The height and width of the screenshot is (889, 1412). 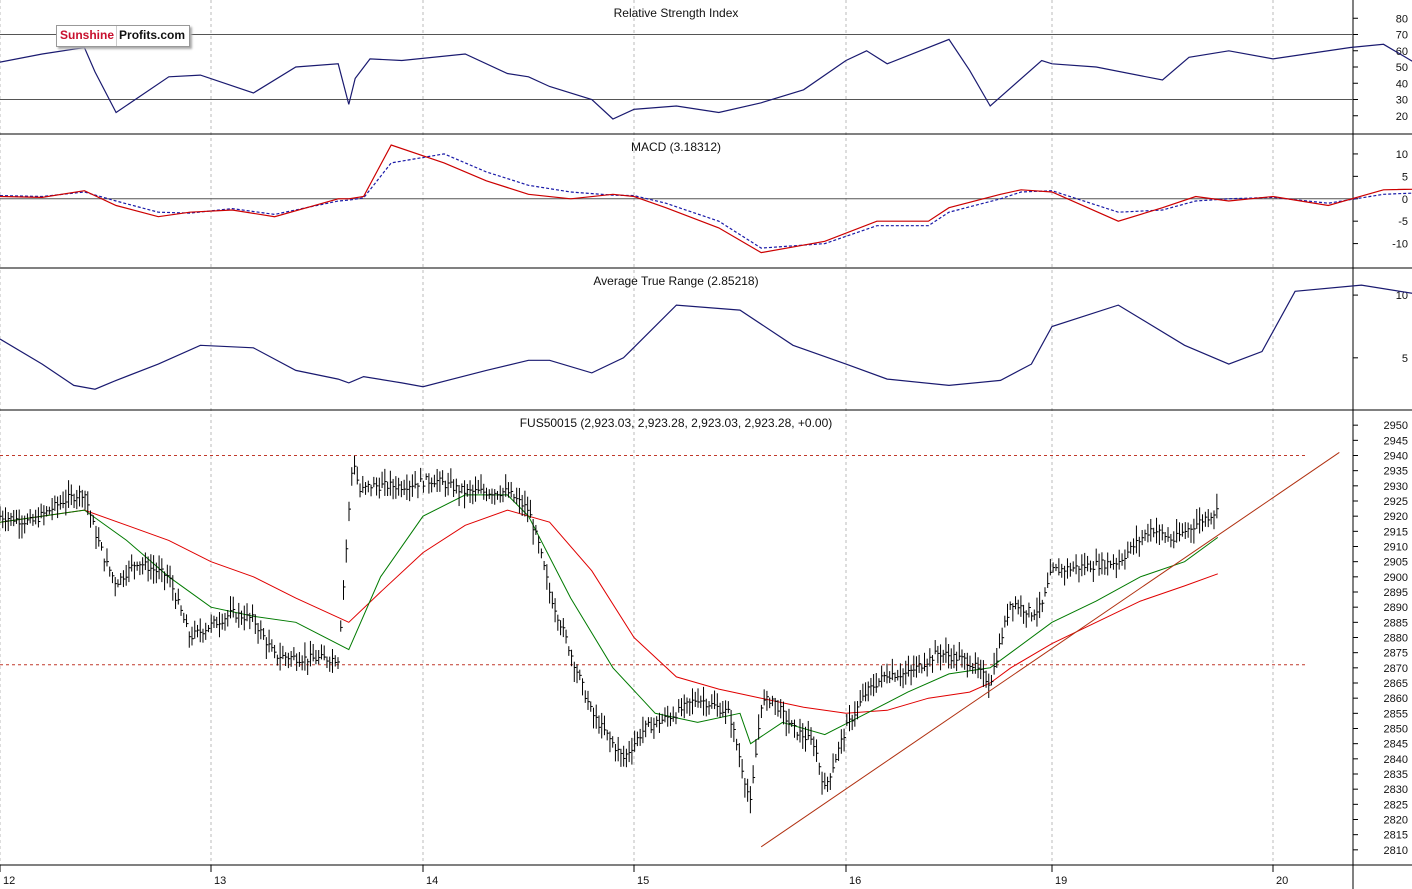 What do you see at coordinates (1396, 714) in the screenshot?
I see `price-ytick-label: 2855` at bounding box center [1396, 714].